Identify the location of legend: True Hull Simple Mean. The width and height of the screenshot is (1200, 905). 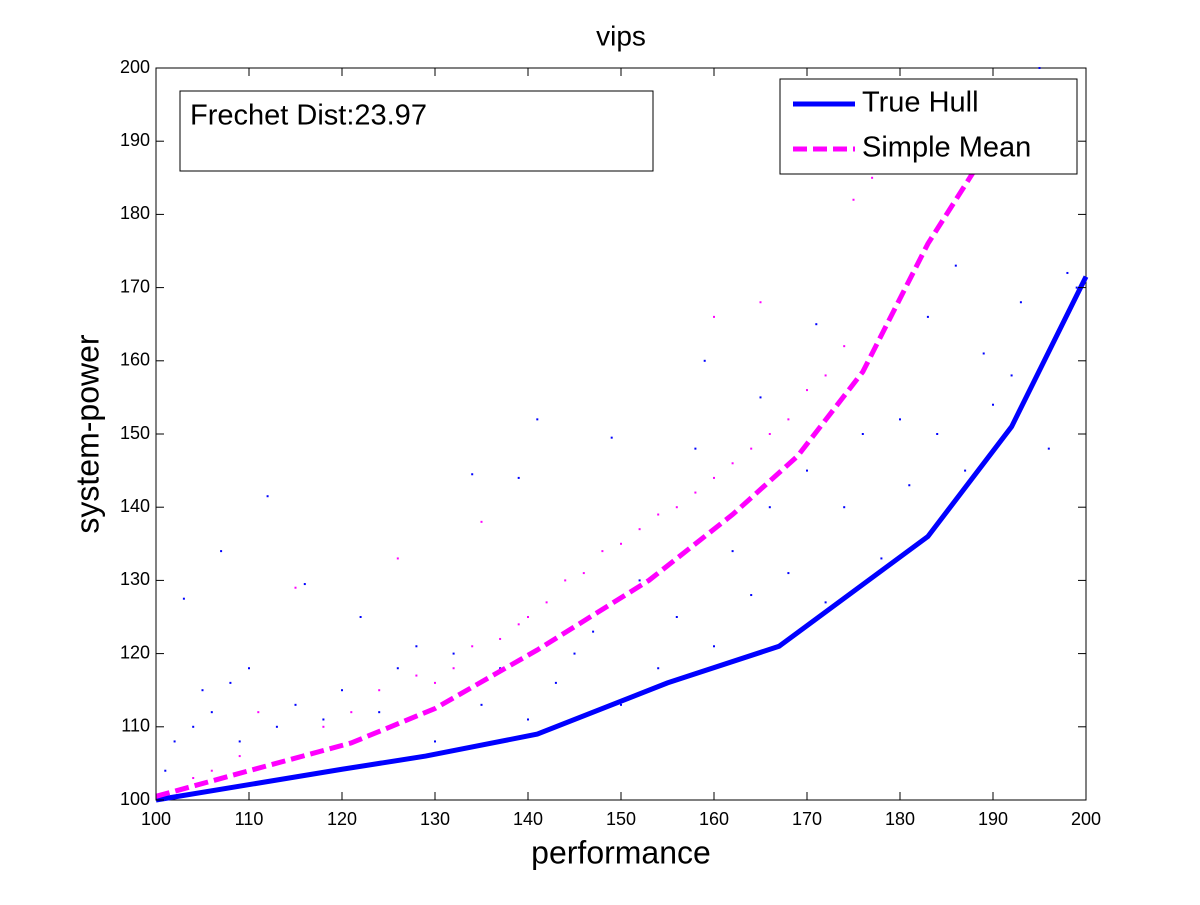
(928, 126).